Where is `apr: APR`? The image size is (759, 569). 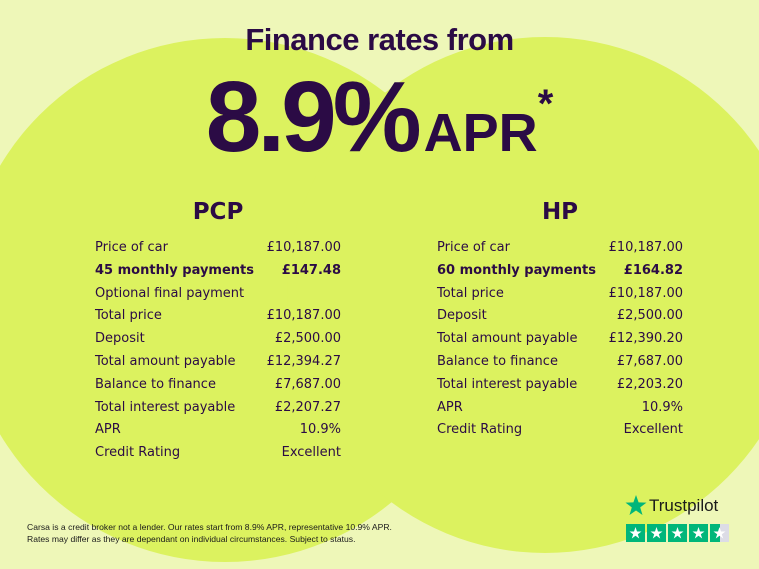 apr: APR is located at coordinates (480, 133).